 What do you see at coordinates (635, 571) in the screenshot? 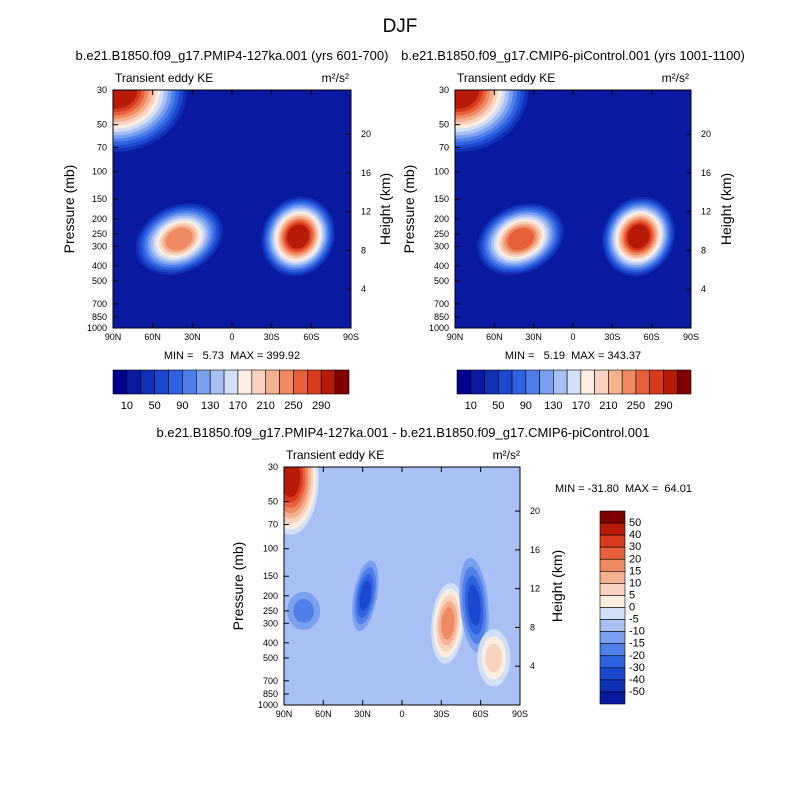
I see `colorbar-label: 15` at bounding box center [635, 571].